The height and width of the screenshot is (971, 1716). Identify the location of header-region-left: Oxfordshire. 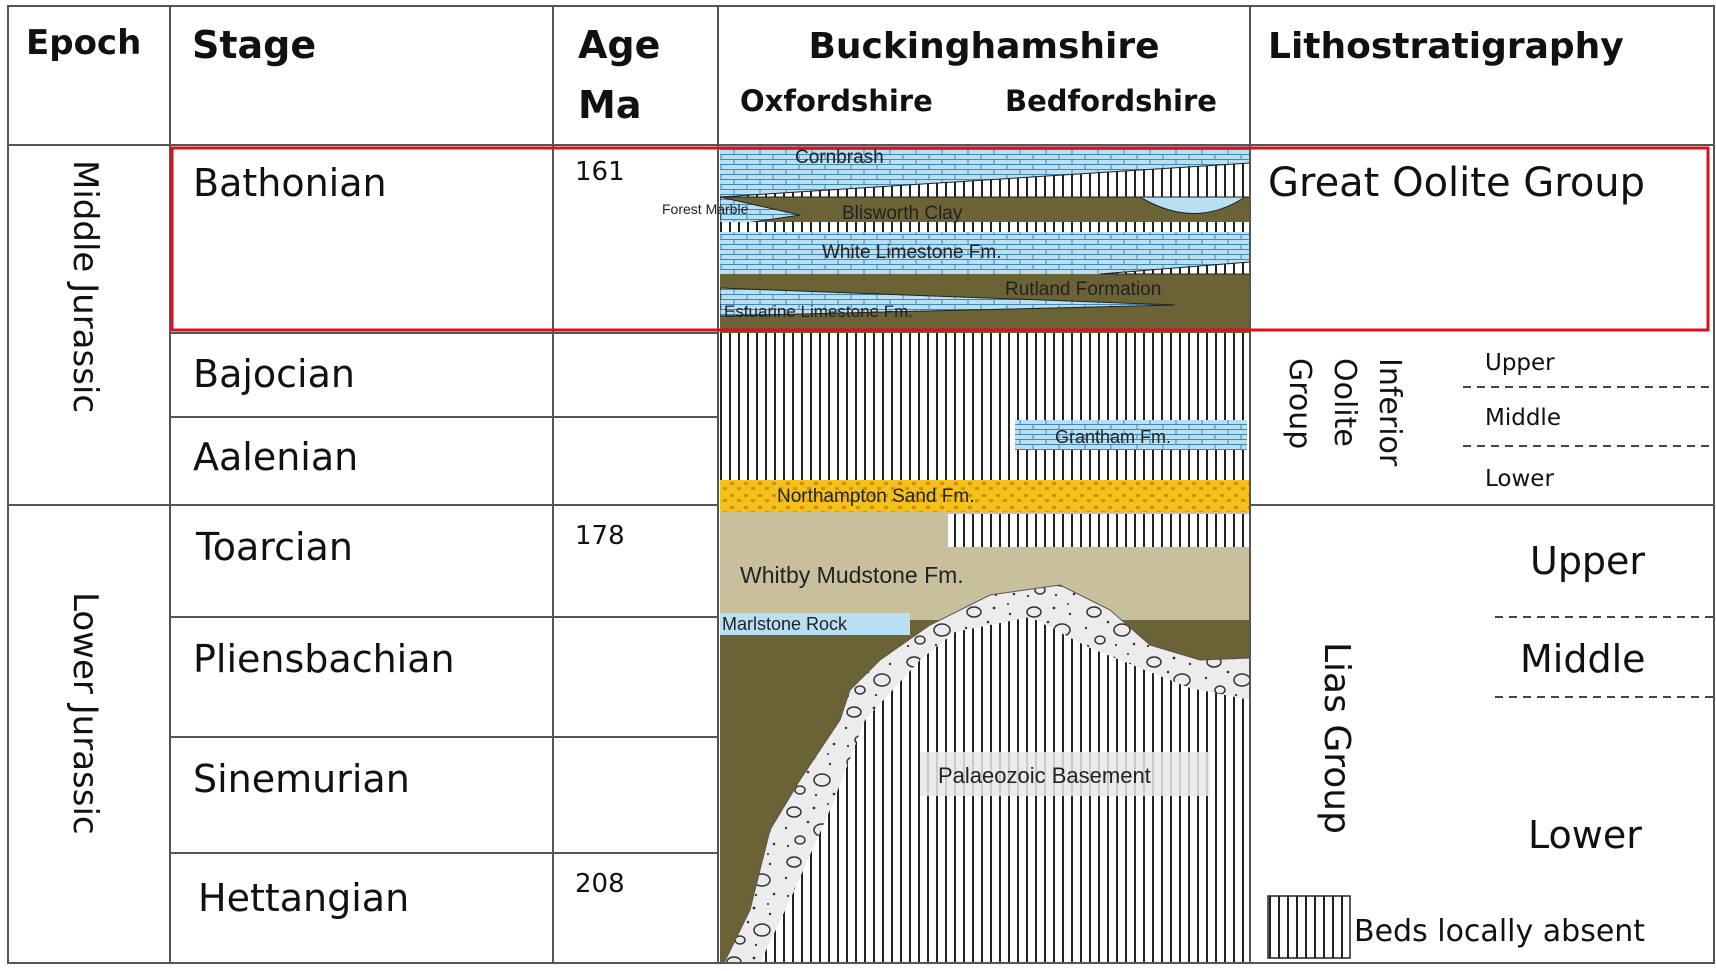
(836, 101).